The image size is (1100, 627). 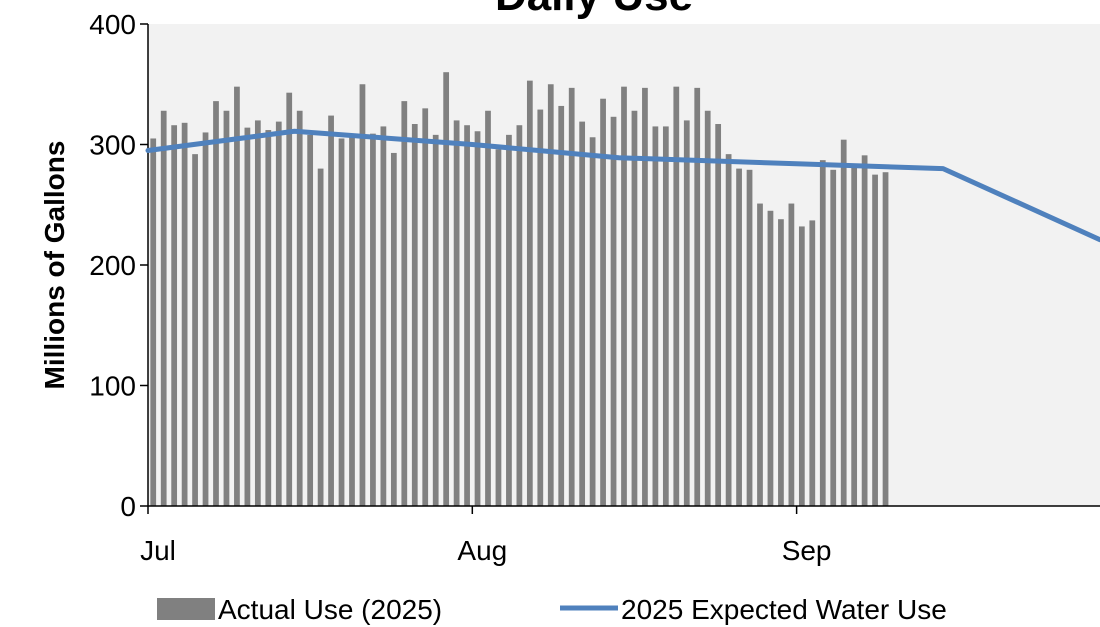 I want to click on x-tick-label: Sep, so click(x=807, y=550).